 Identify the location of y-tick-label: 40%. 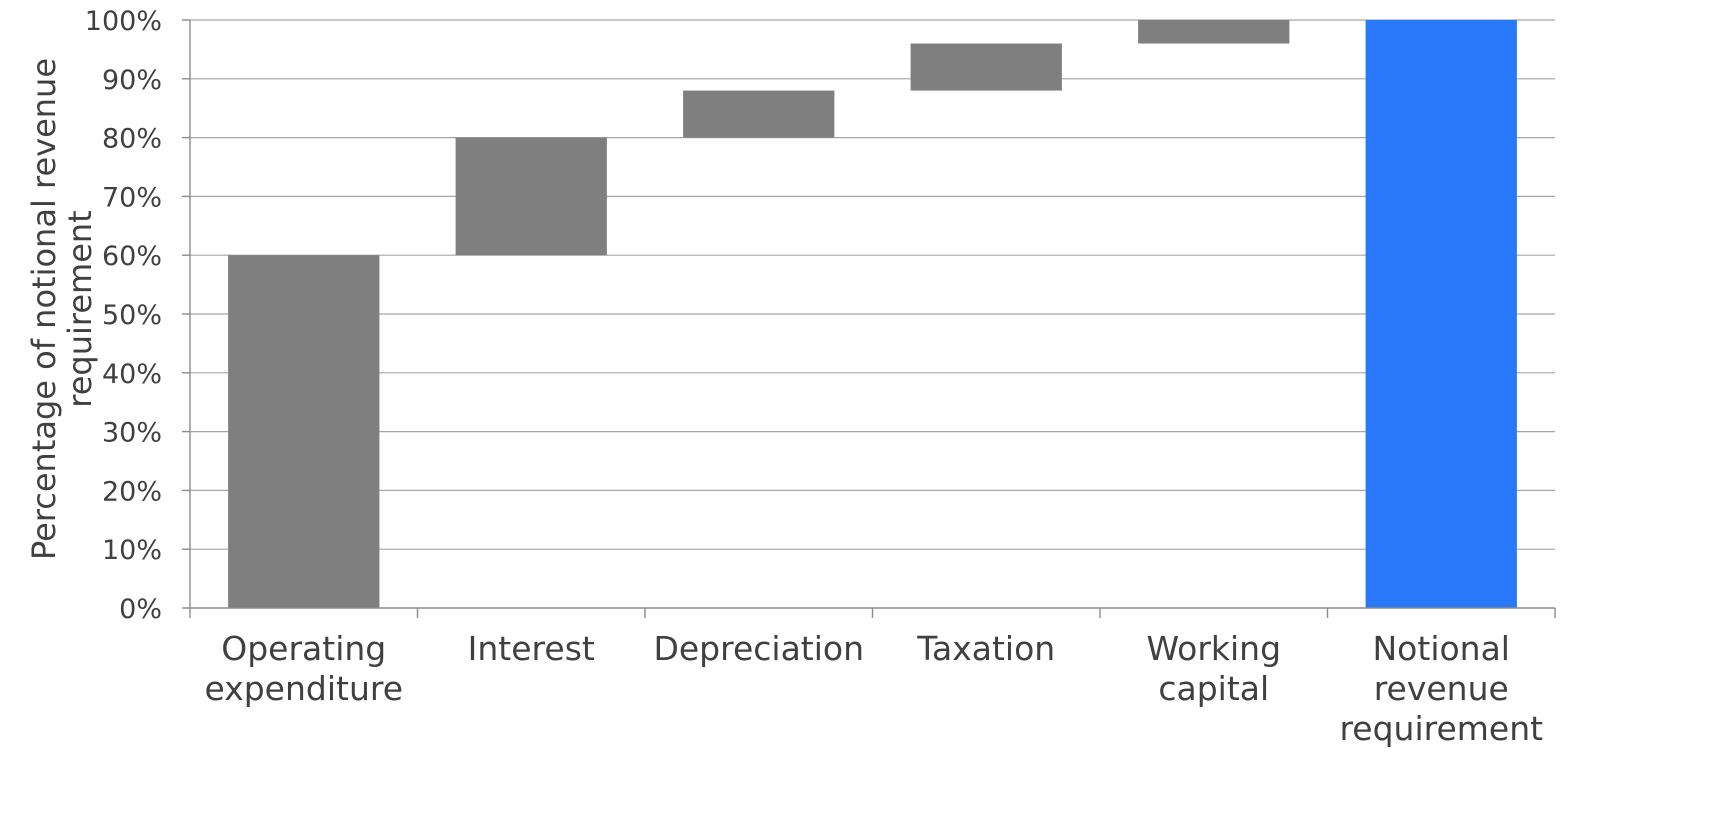
(132, 374).